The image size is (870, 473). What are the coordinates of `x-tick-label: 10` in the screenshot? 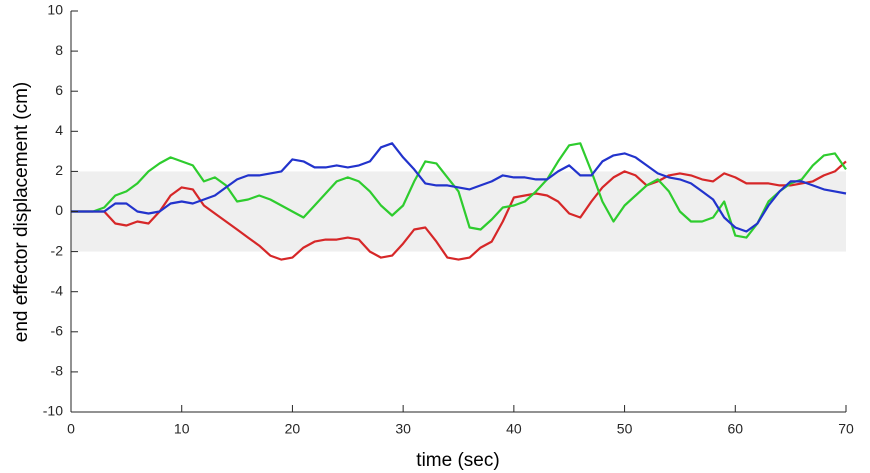 It's located at (182, 429).